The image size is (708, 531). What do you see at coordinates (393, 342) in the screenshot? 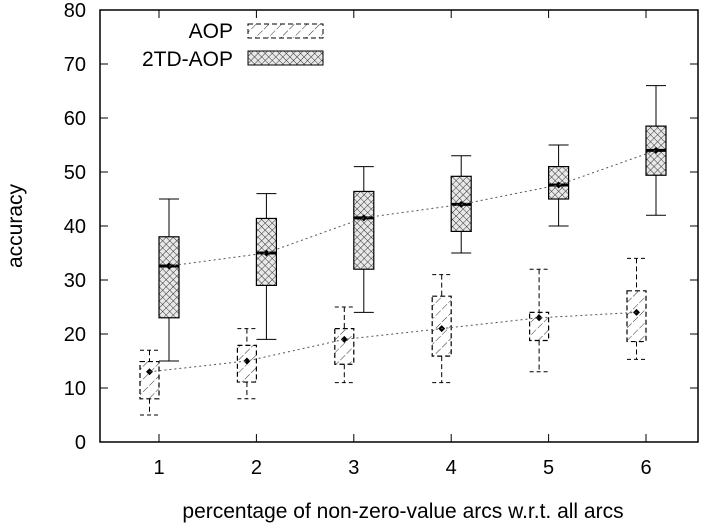
I see `mean-trend-line-aop` at bounding box center [393, 342].